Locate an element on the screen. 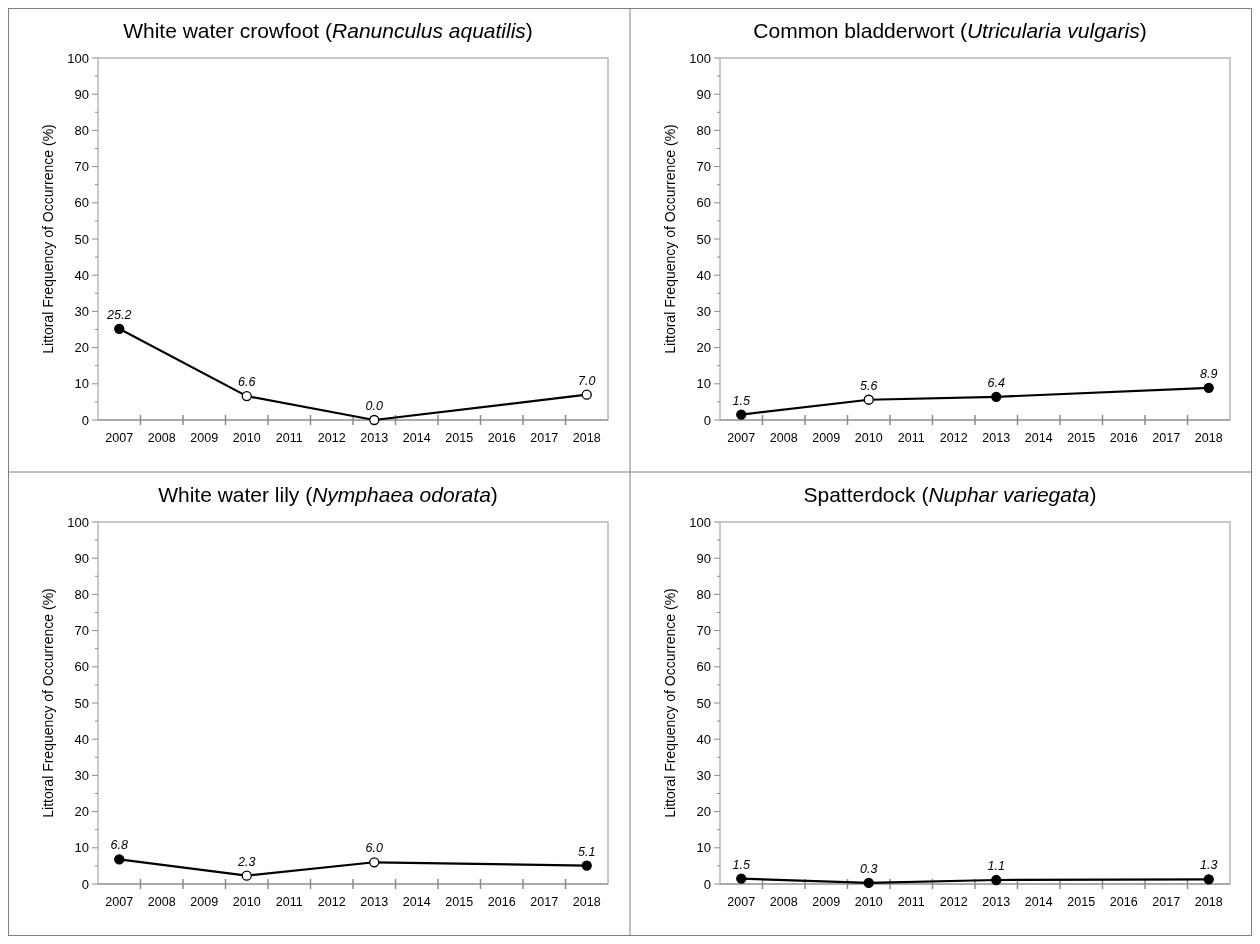  data-label: 6.4 is located at coordinates (996, 382).